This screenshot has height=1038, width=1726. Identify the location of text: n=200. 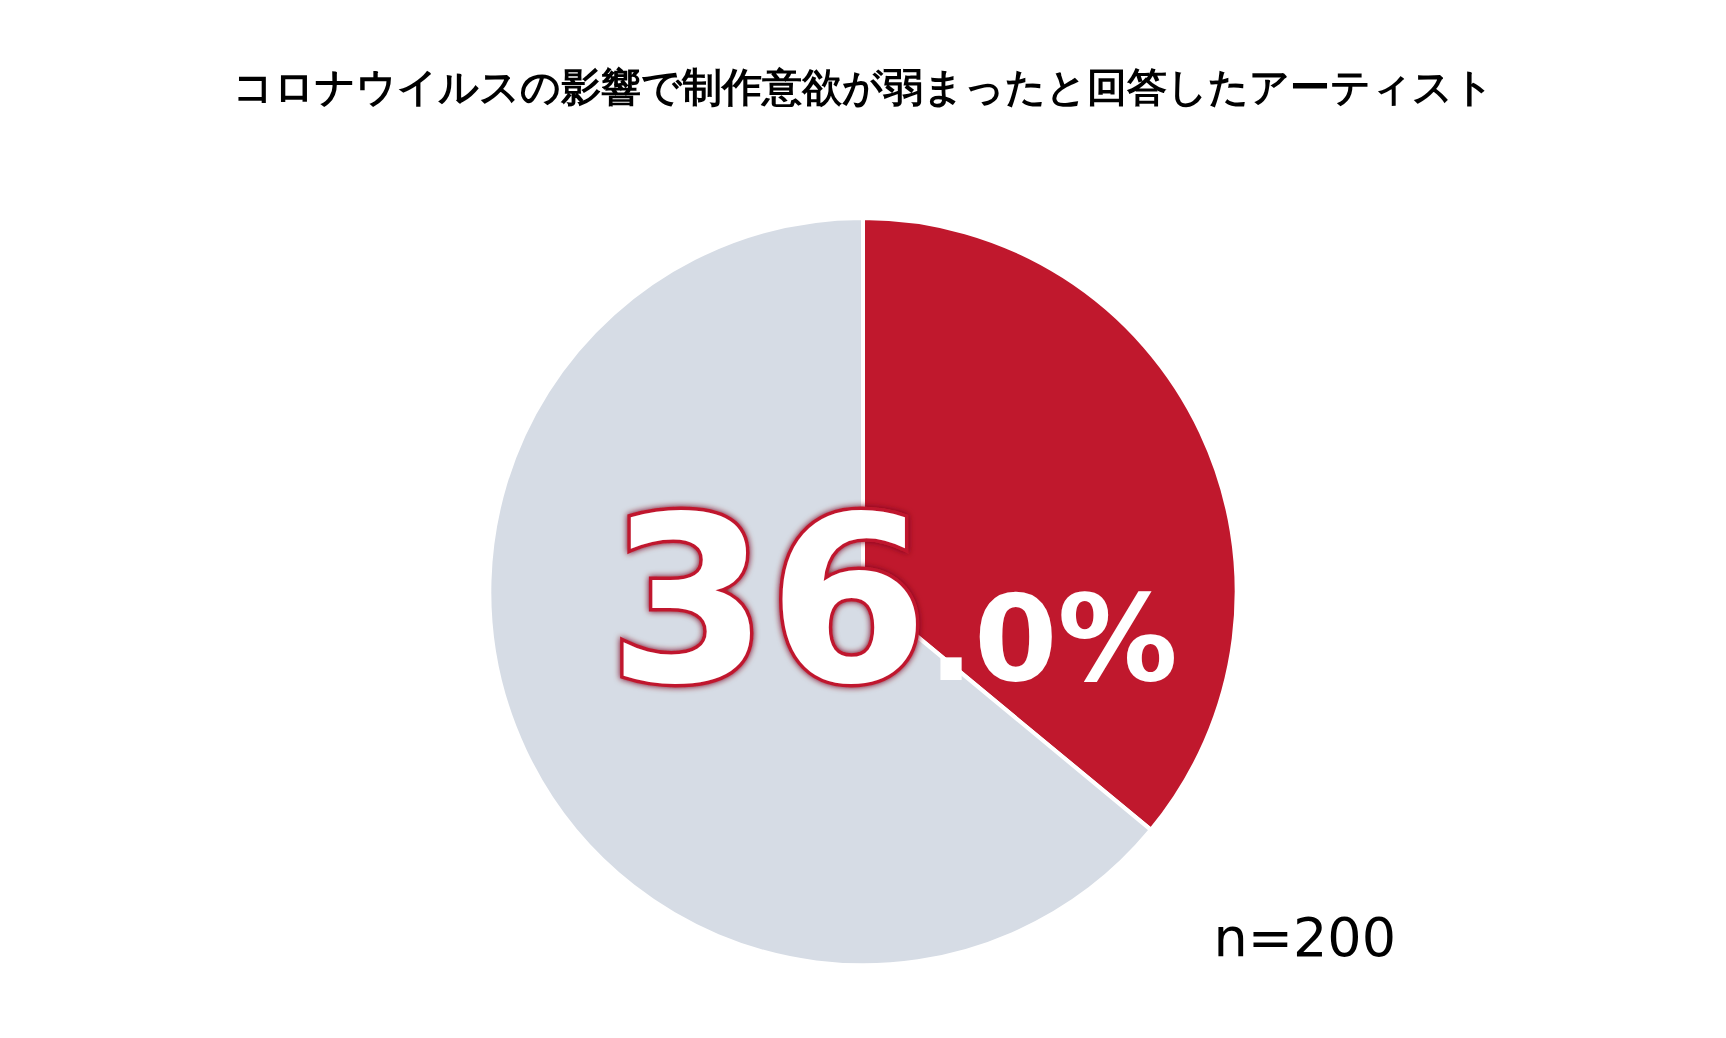
(1305, 937).